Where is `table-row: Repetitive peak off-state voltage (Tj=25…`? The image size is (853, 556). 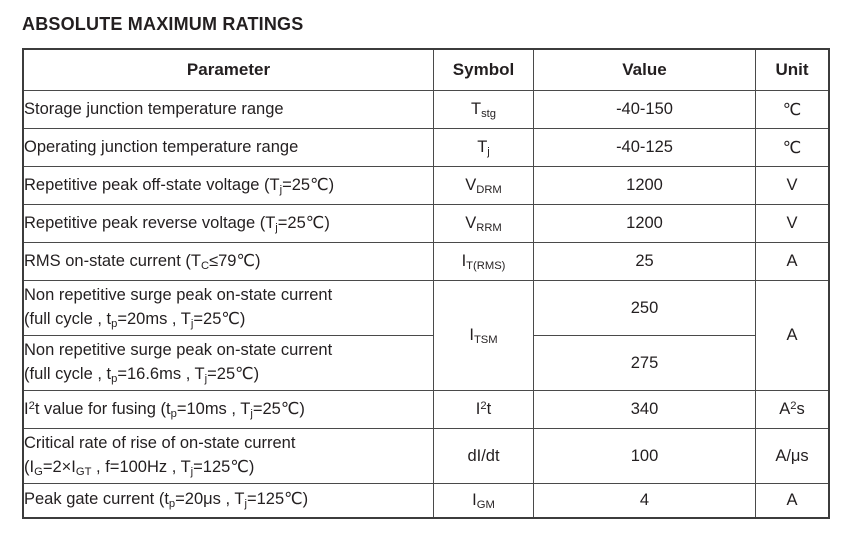
table-row: Repetitive peak off-state voltage (Tj=25… is located at coordinates (426, 185).